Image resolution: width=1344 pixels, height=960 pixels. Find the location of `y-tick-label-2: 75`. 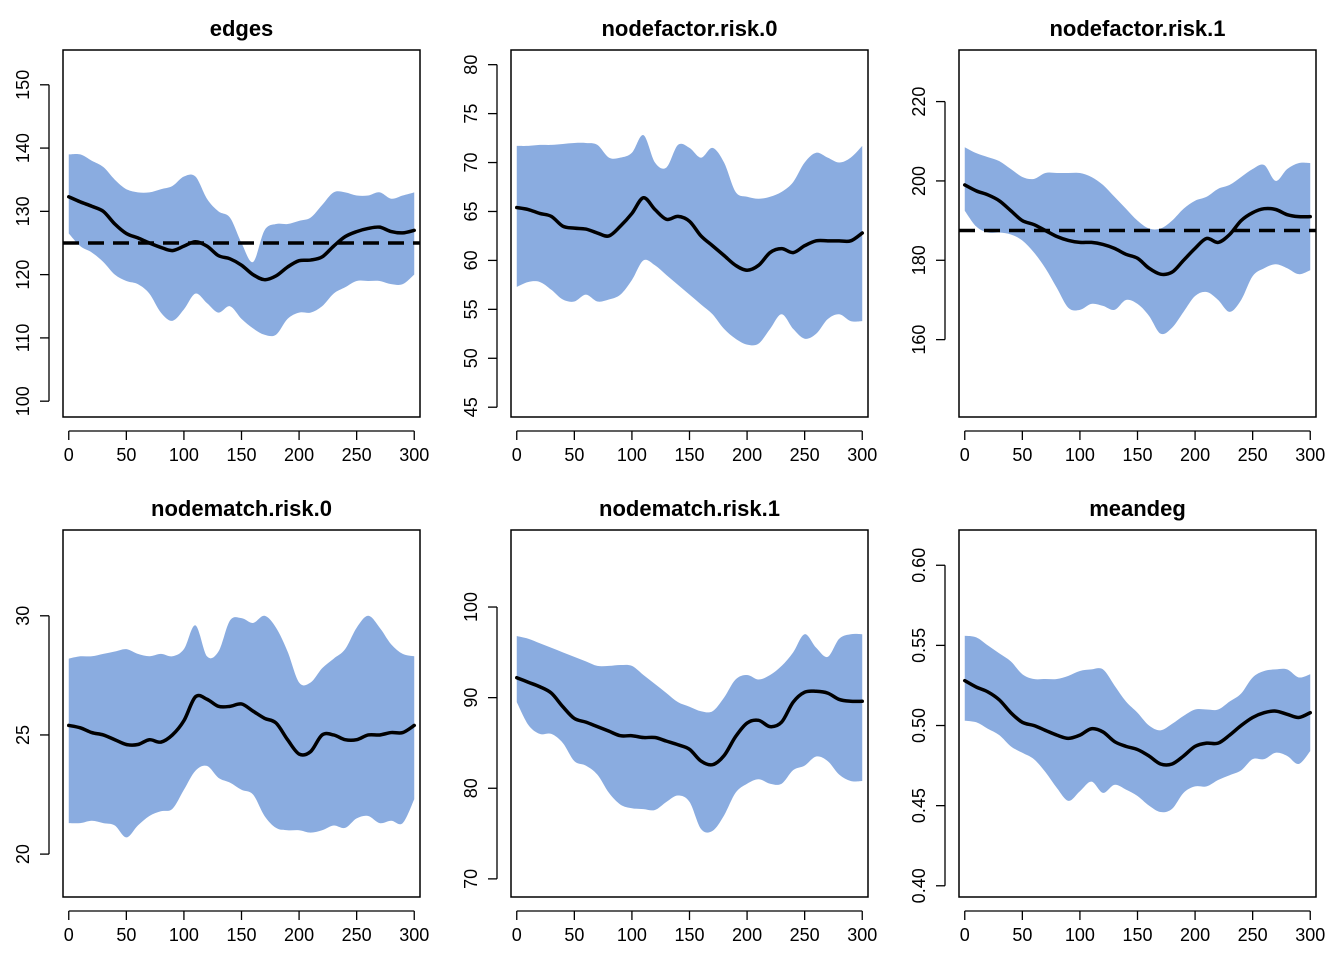

y-tick-label-2: 75 is located at coordinates (471, 114).